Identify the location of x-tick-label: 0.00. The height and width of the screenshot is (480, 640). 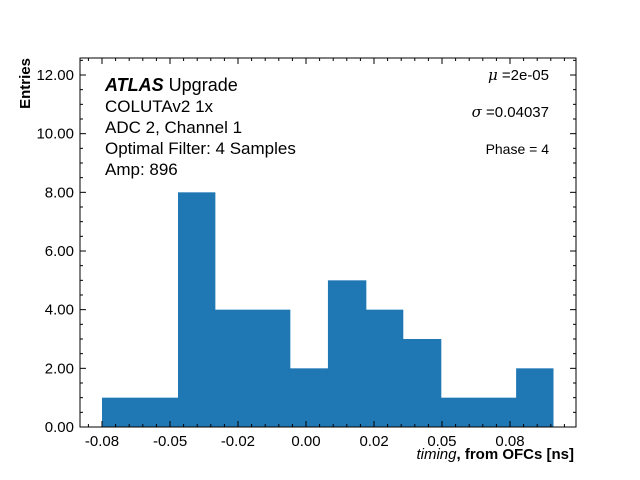
(305, 441).